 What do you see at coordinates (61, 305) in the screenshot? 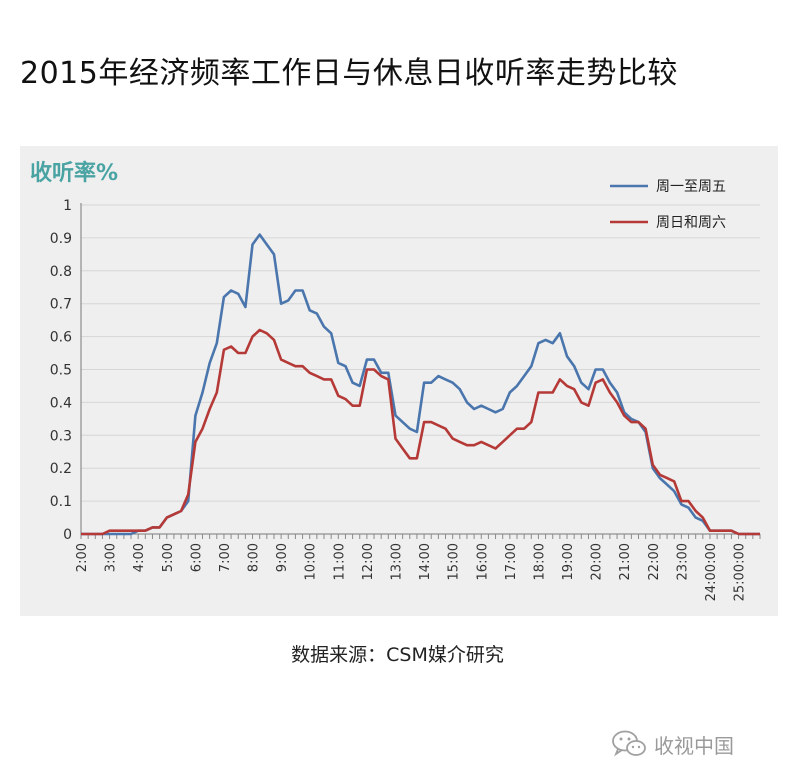
I see `y-tick-label: 0.7` at bounding box center [61, 305].